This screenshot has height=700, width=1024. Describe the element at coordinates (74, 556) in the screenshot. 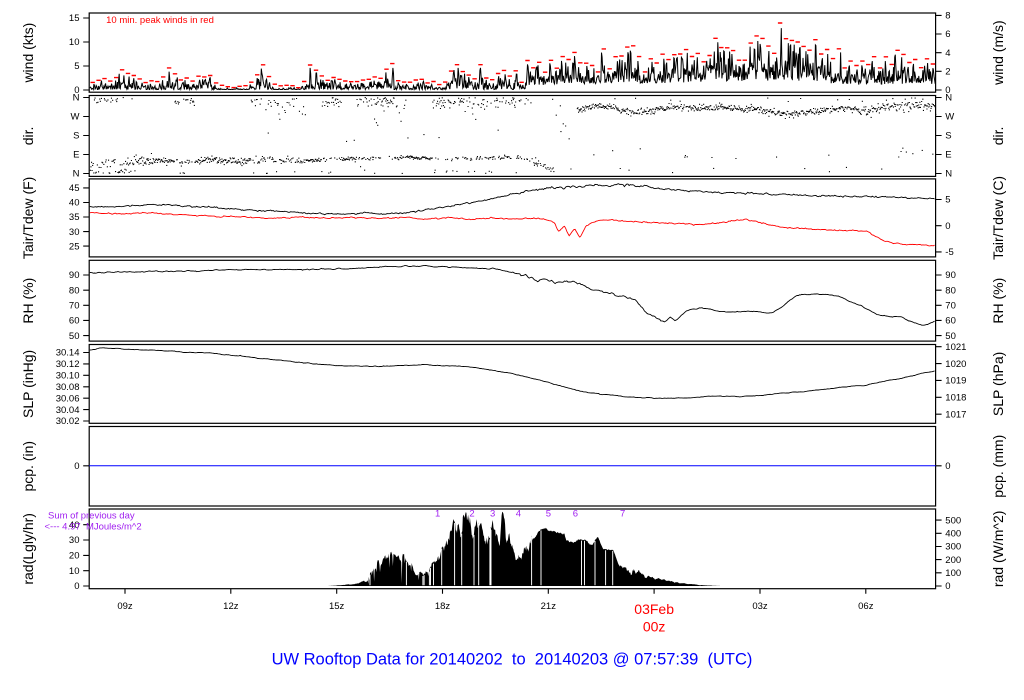

I see `svg-text: 20` at that location.